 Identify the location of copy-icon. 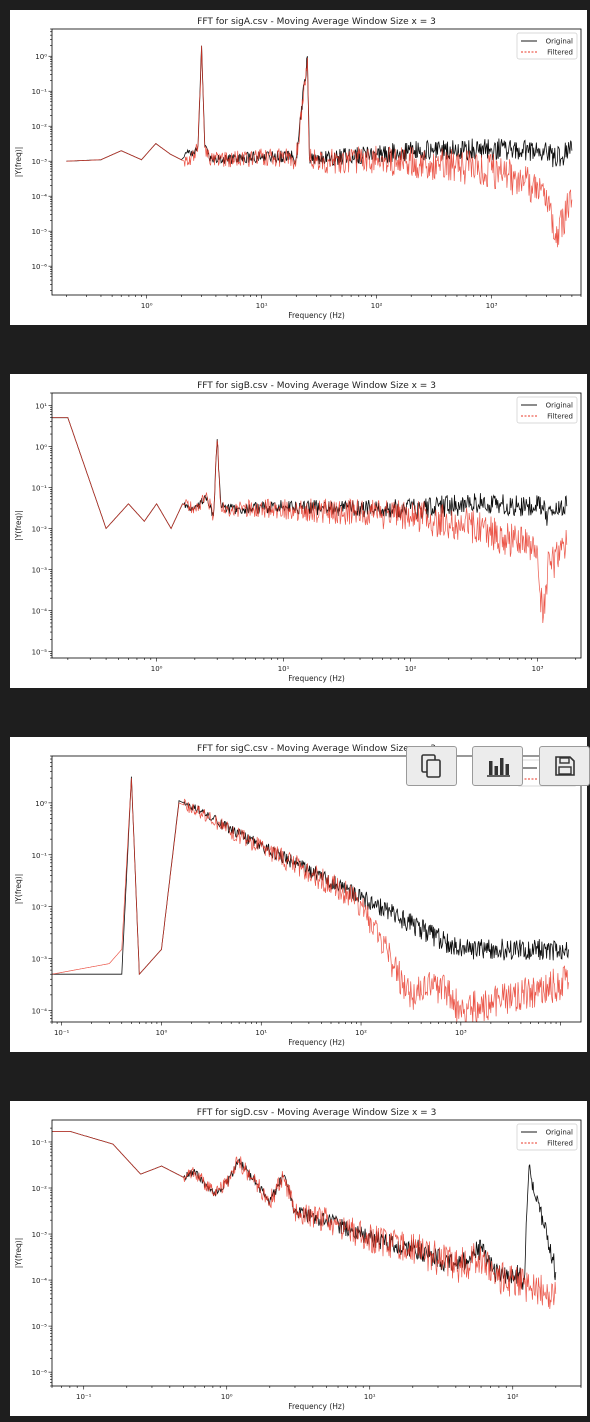
(430, 766).